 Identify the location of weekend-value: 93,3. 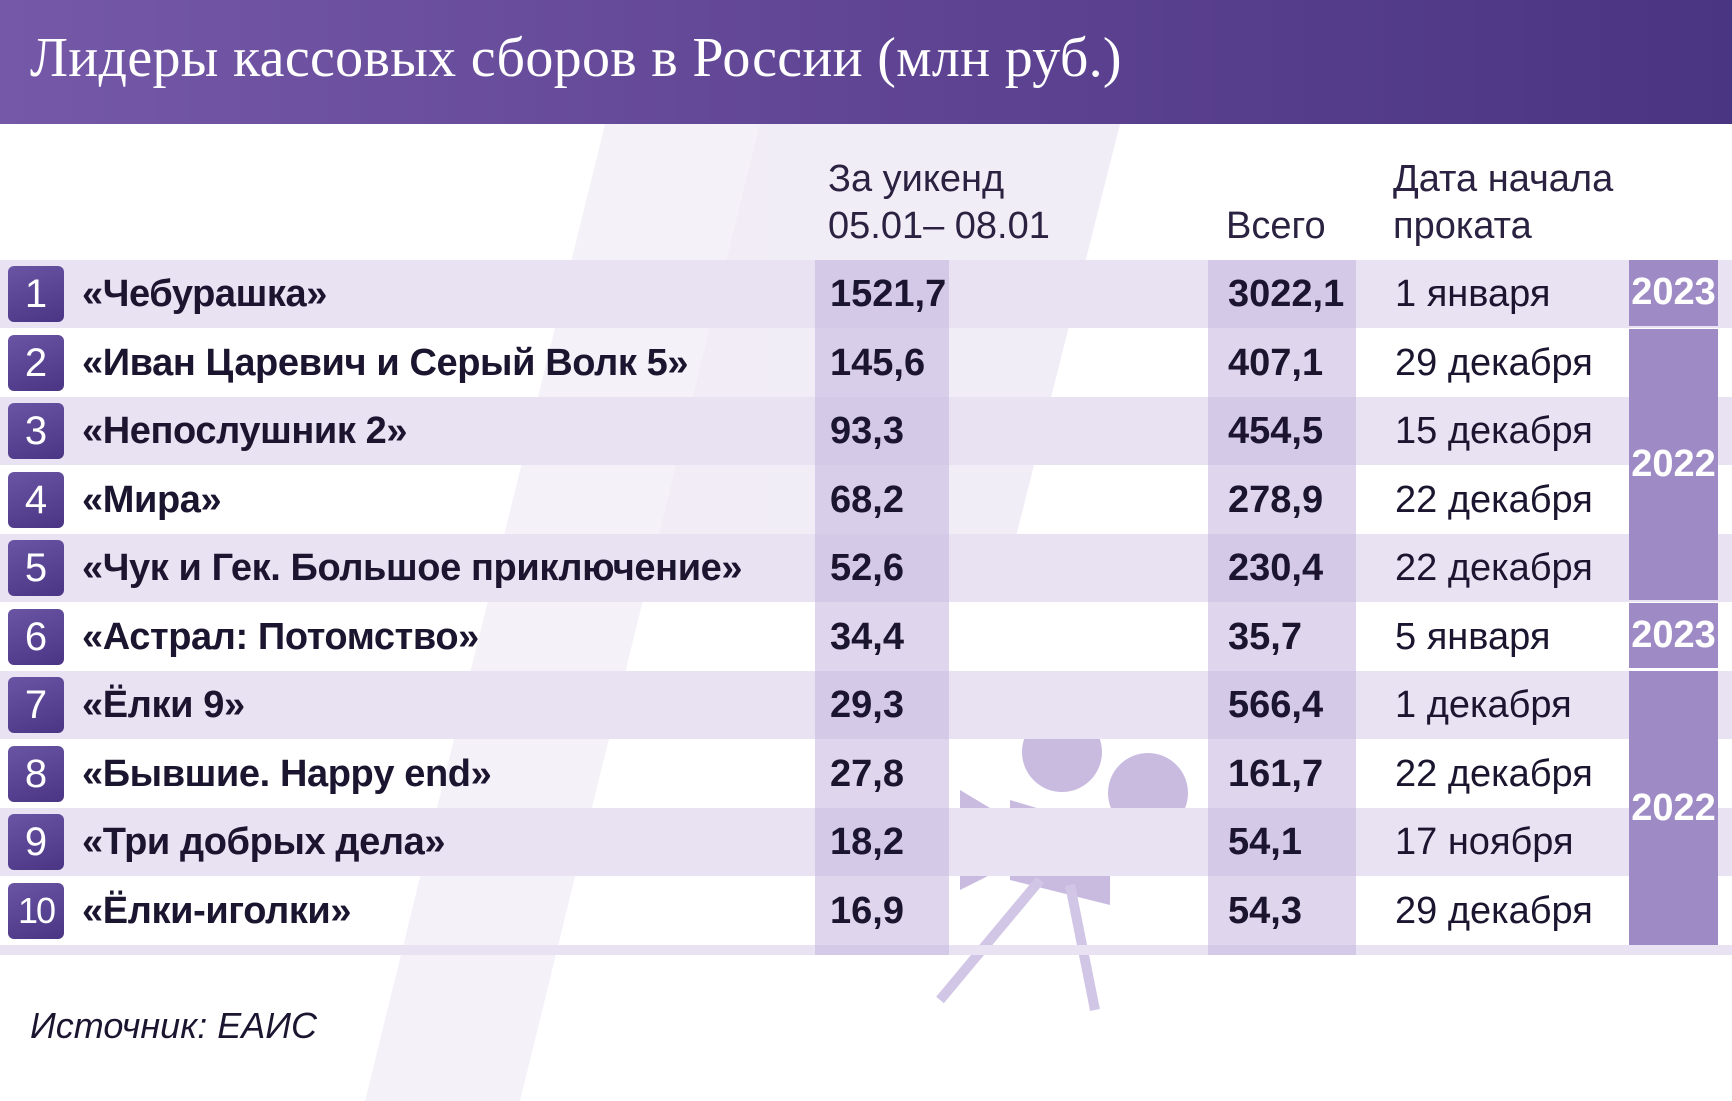
(867, 431).